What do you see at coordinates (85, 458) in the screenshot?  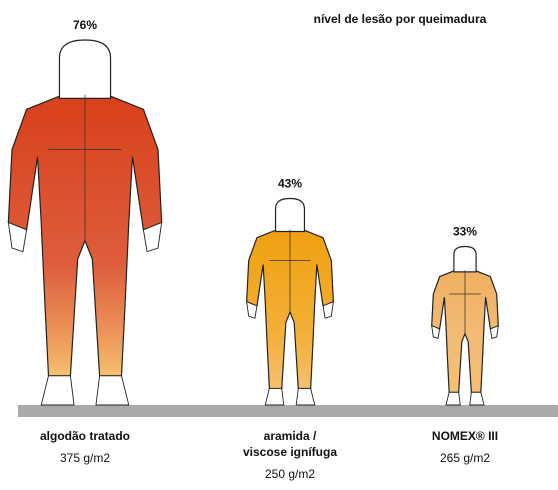 I see `weight-label: 375 g/m2` at bounding box center [85, 458].